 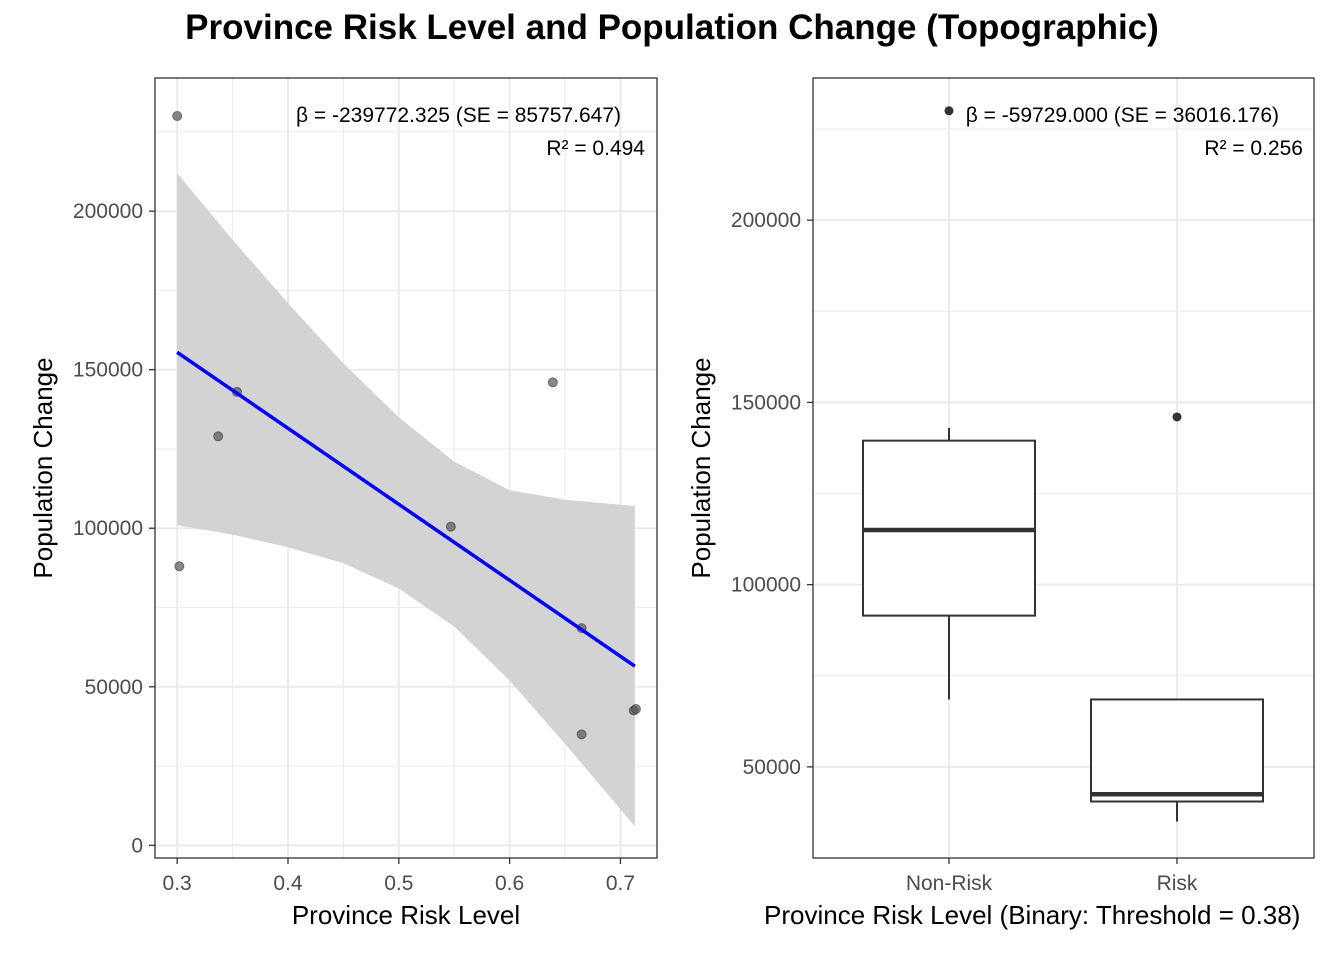 I want to click on regression-annotation-beta: β = -239772.325 (SE = 85757.647), so click(x=458, y=115).